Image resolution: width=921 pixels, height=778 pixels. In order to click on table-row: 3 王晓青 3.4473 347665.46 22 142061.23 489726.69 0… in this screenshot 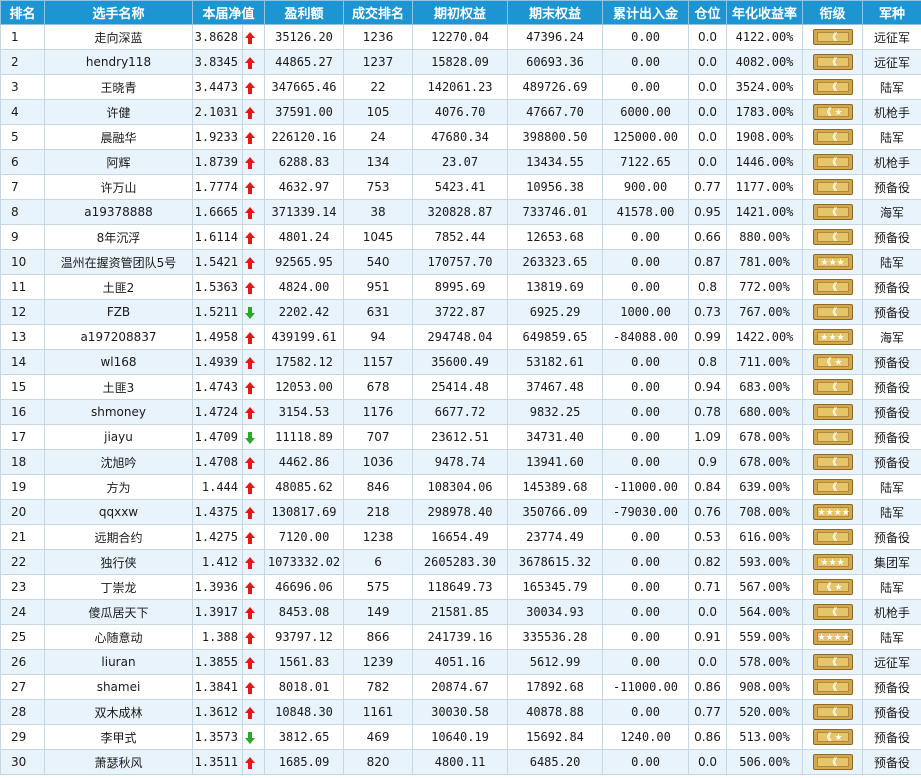, I will do `click(460, 87)`.